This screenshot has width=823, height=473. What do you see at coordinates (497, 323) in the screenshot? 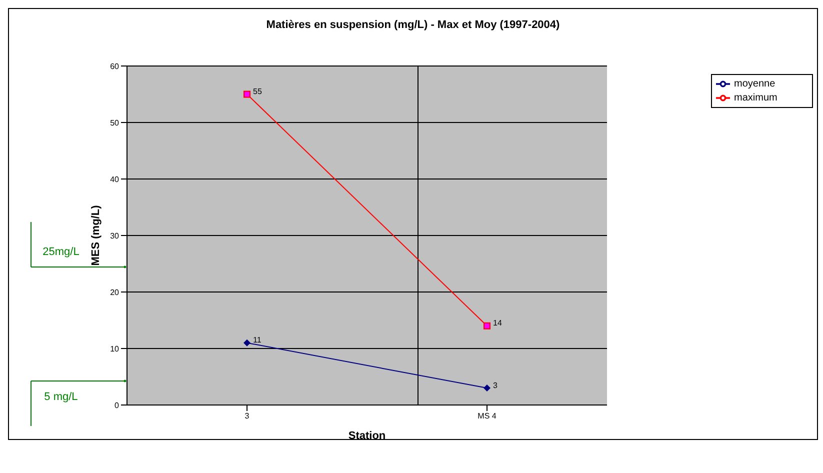
I see `data-label: 14` at bounding box center [497, 323].